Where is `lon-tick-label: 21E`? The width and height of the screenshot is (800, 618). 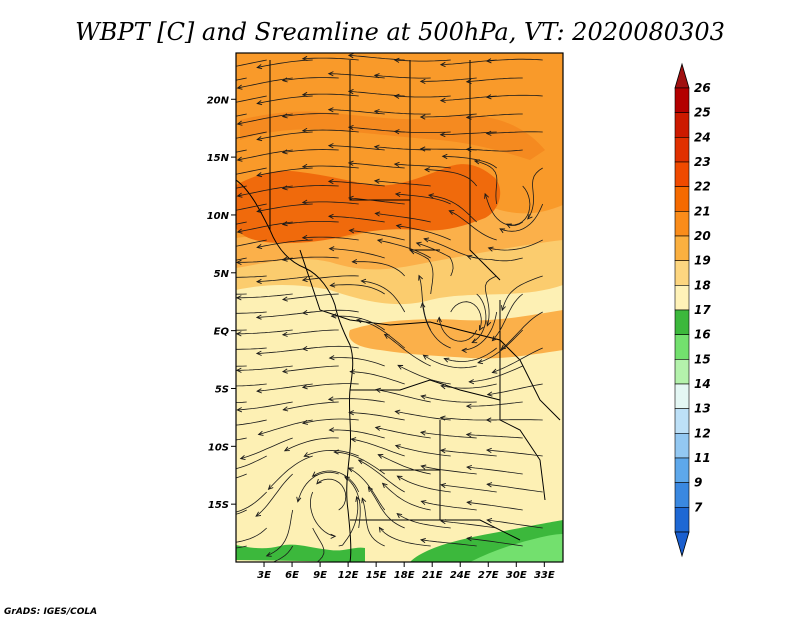
lon-tick-label: 21E is located at coordinates (432, 575).